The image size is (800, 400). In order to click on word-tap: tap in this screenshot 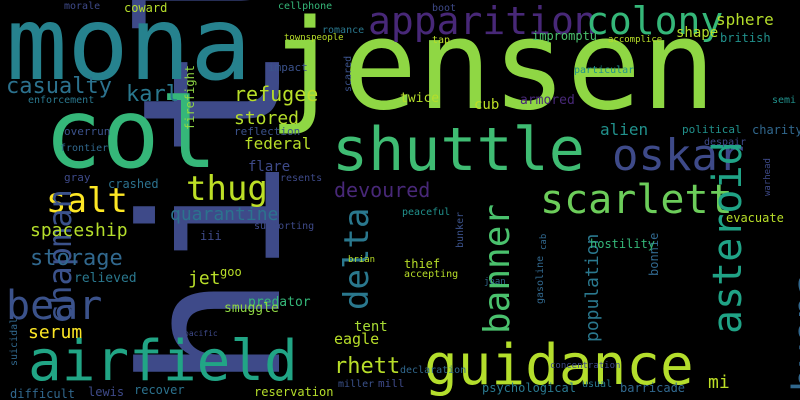, I will do `click(441, 40)`.